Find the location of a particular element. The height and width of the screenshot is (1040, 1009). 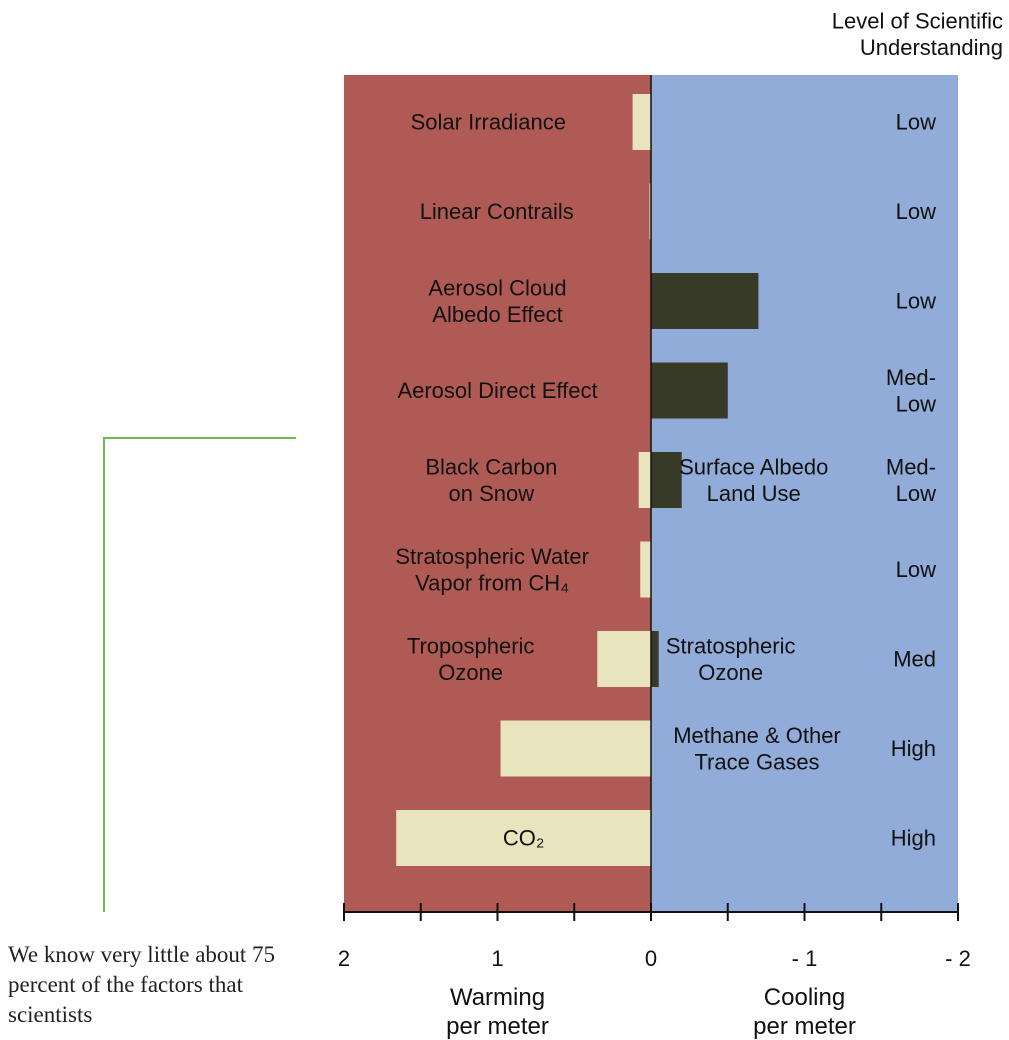

factor-label: Trace Gases is located at coordinates (756, 761).